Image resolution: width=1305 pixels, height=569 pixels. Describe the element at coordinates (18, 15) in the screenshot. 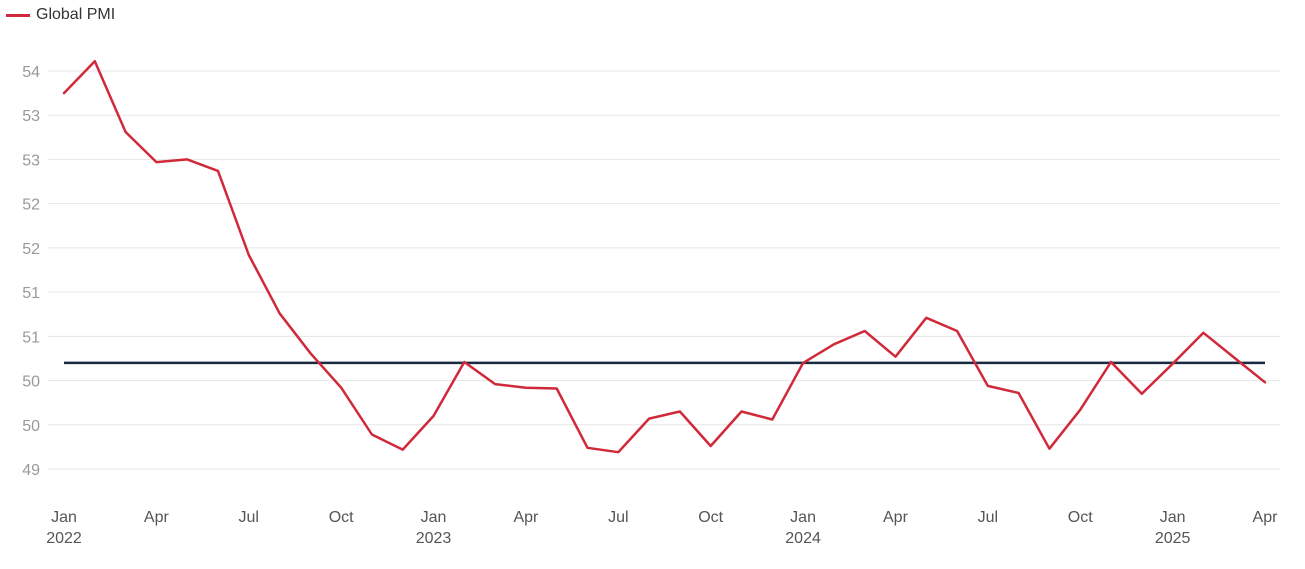

I see `legend-swatch` at that location.